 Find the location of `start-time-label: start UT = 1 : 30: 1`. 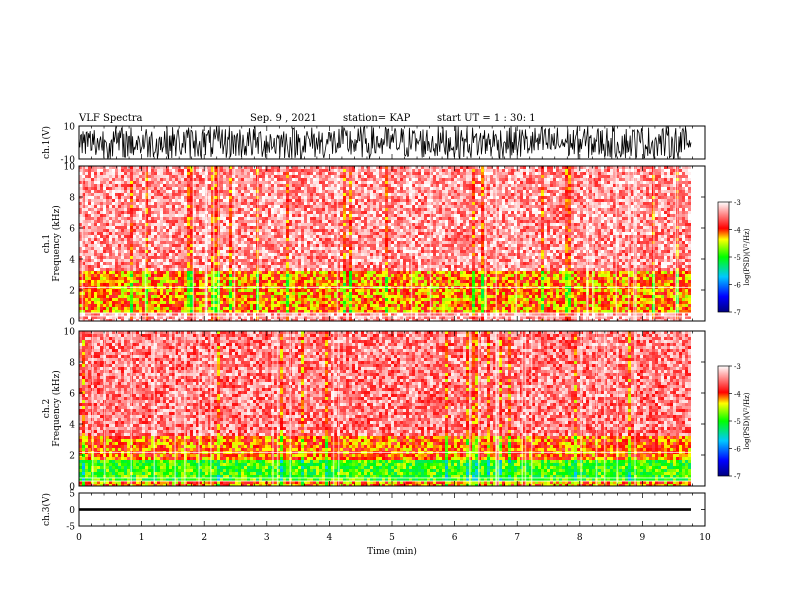

start-time-label: start UT = 1 : 30: 1 is located at coordinates (486, 118).